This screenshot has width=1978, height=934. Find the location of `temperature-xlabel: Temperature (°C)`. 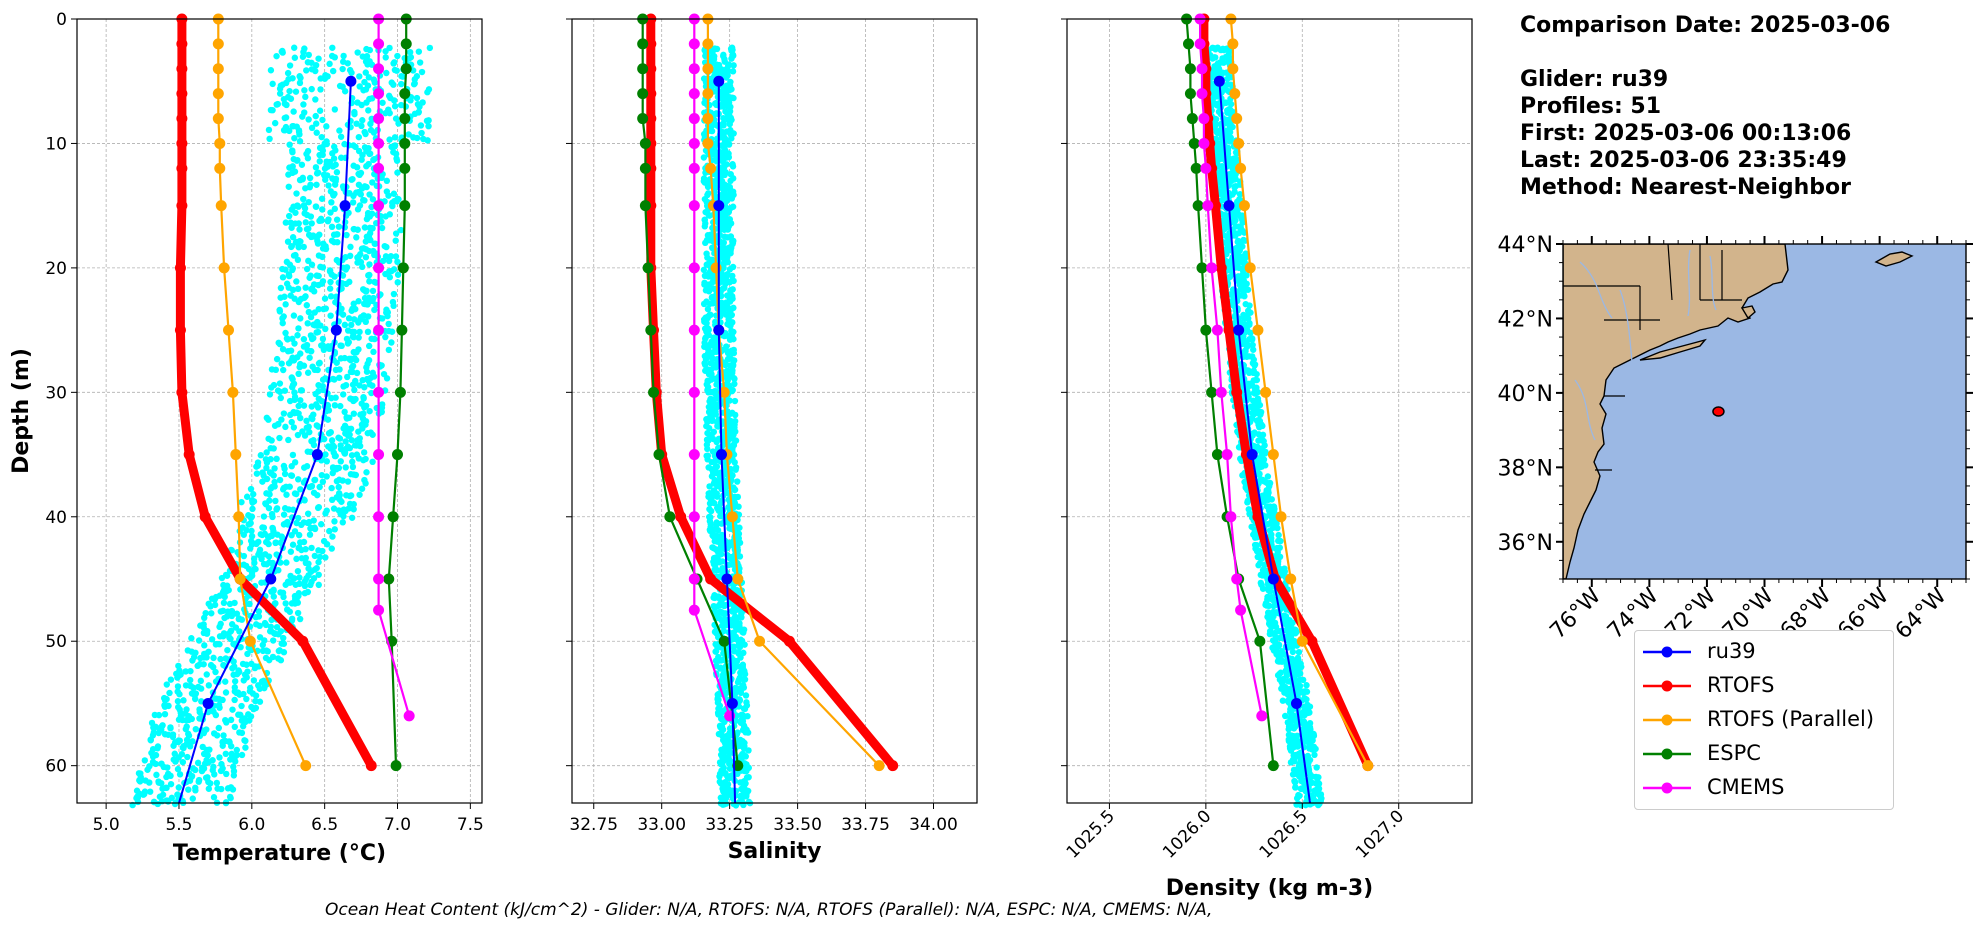

temperature-xlabel: Temperature (°C) is located at coordinates (279, 853).